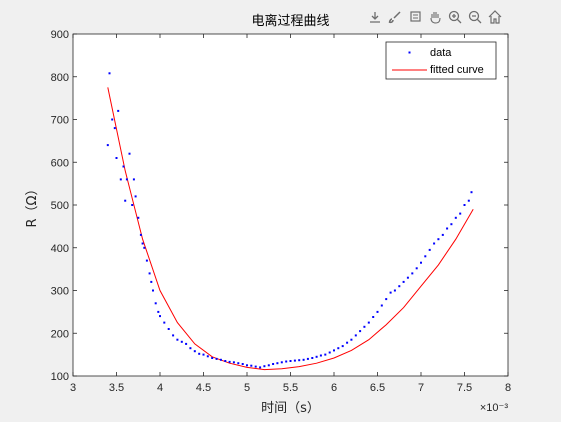  Describe the element at coordinates (60, 121) in the screenshot. I see `y-tick-label: 700` at that location.